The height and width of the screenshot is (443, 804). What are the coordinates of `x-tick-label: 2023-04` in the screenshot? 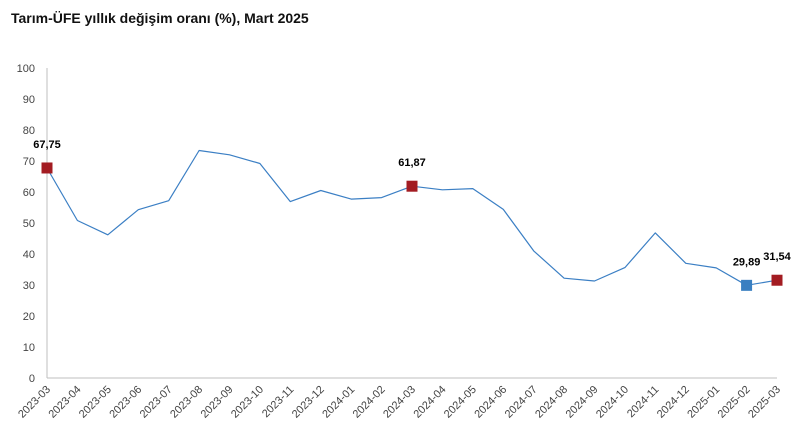 It's located at (65, 402).